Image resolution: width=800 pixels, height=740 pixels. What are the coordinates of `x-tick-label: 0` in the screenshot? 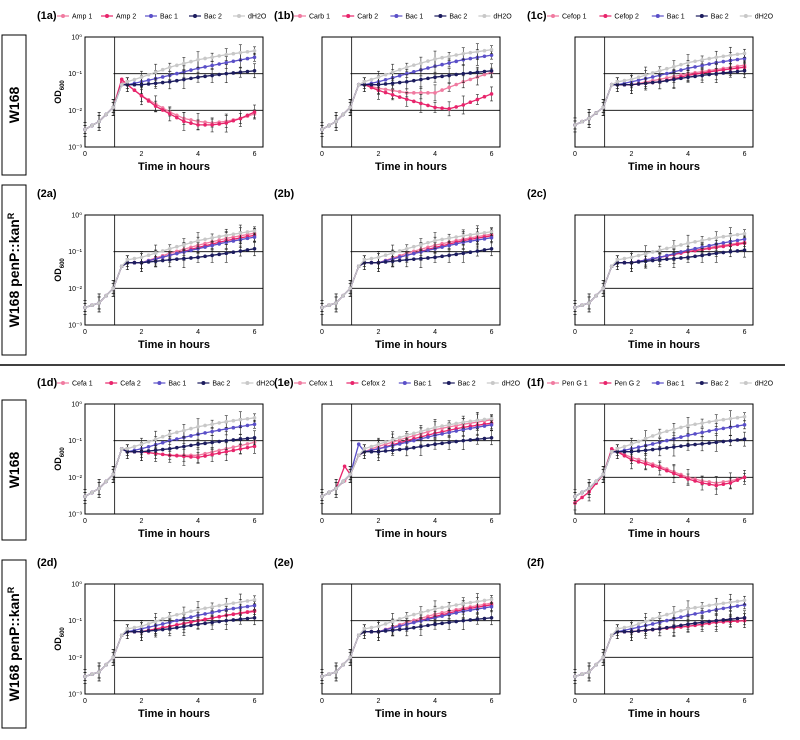 It's located at (322, 332).